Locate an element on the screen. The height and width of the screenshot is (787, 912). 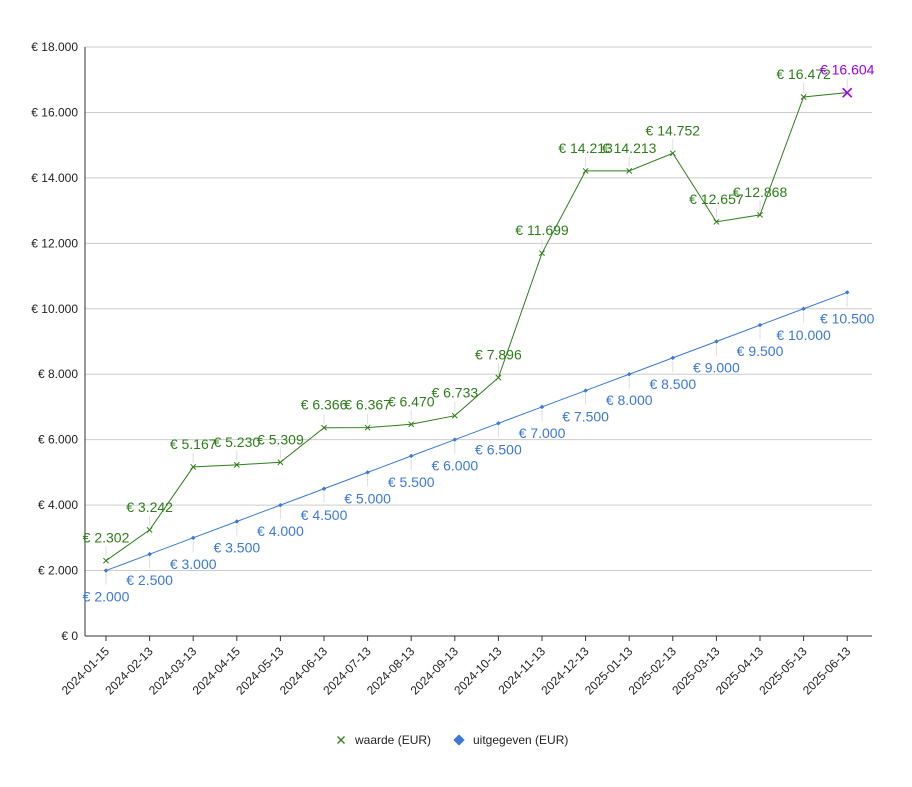
data-label-uitgegeven: € 3.000 is located at coordinates (193, 564).